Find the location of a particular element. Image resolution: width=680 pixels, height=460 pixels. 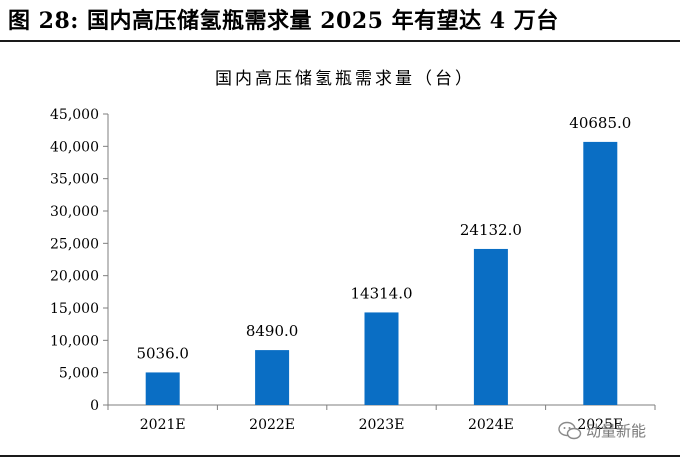

data-label: 5036.0 is located at coordinates (162, 353).